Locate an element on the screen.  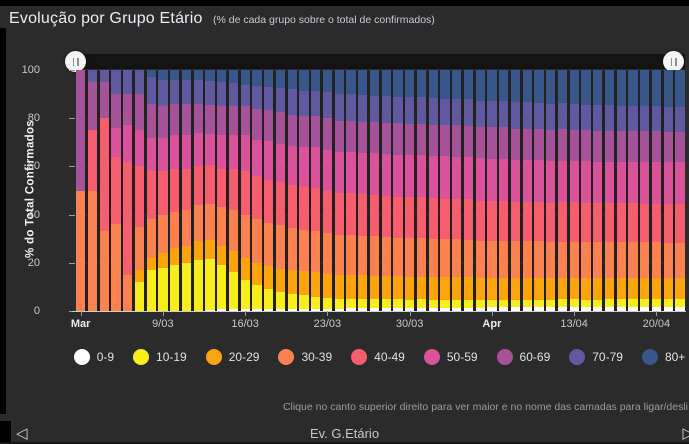
bar-10/03 is located at coordinates (175, 190).